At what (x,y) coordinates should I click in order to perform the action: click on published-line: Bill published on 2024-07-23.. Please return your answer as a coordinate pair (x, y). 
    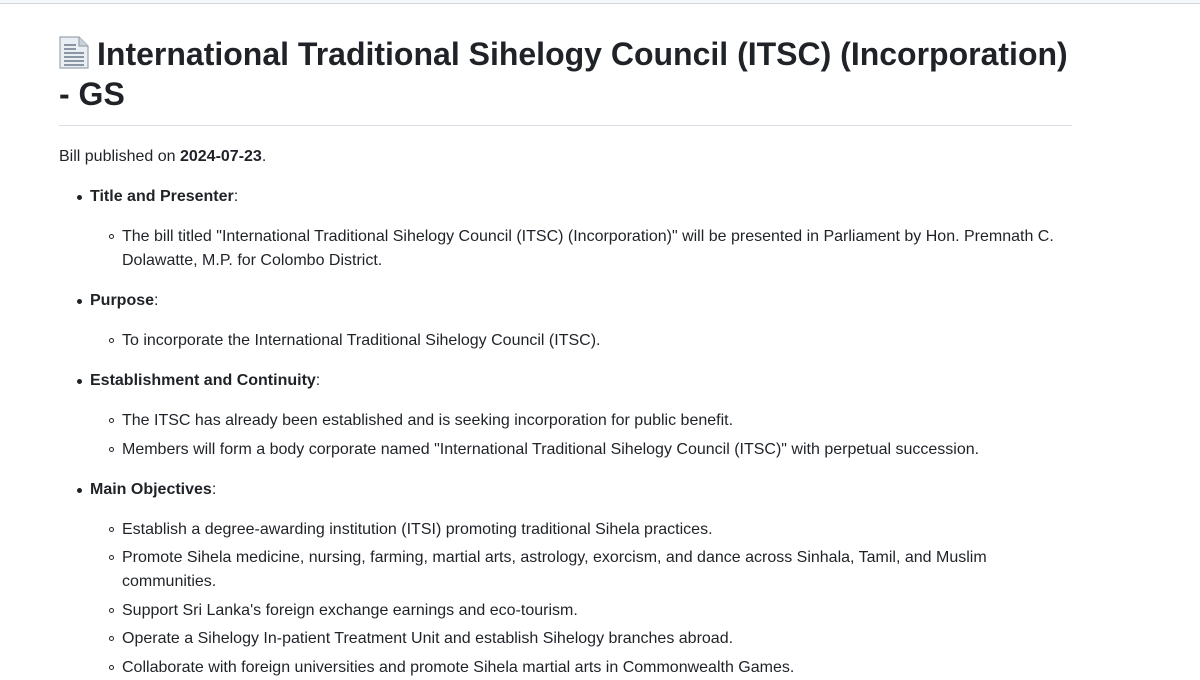
    Looking at the image, I should click on (565, 157).